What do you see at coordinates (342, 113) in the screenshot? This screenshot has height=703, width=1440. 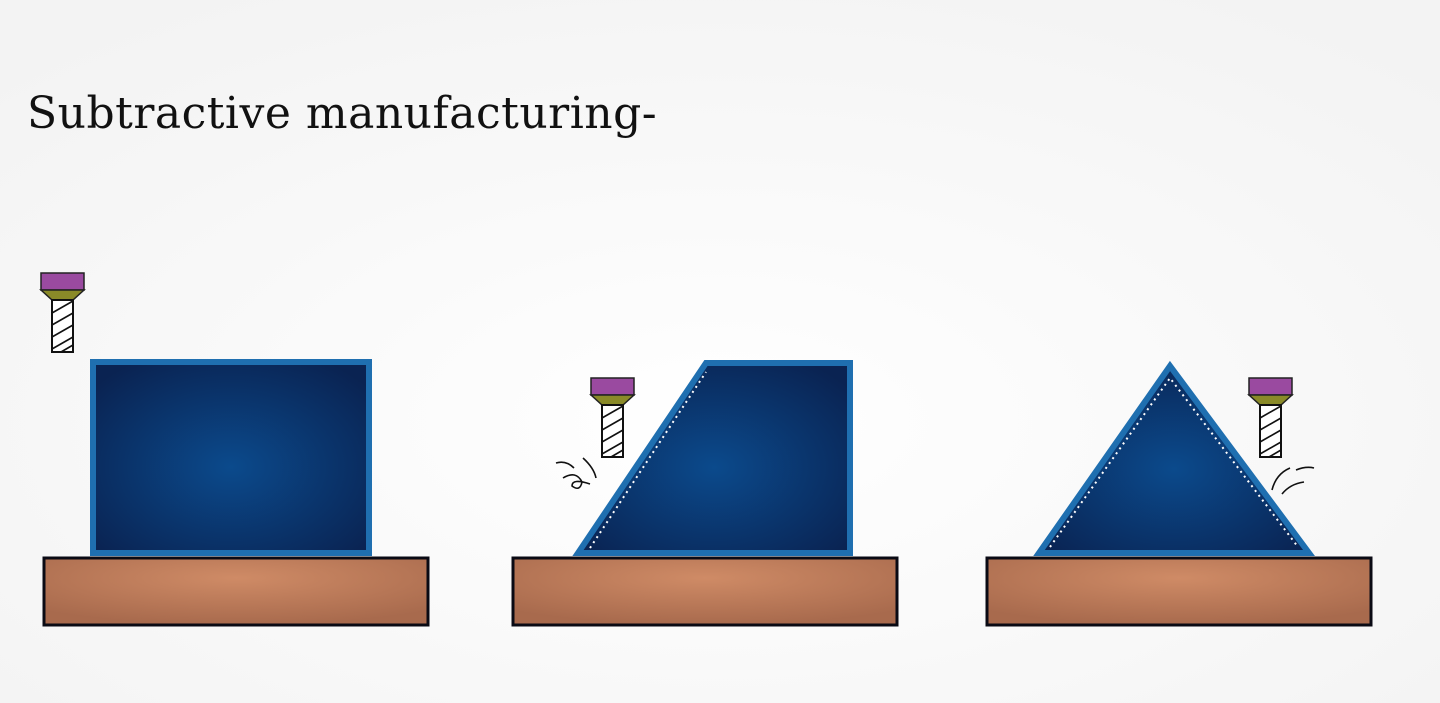 I see `page-title: Subtractive manufacturing-` at bounding box center [342, 113].